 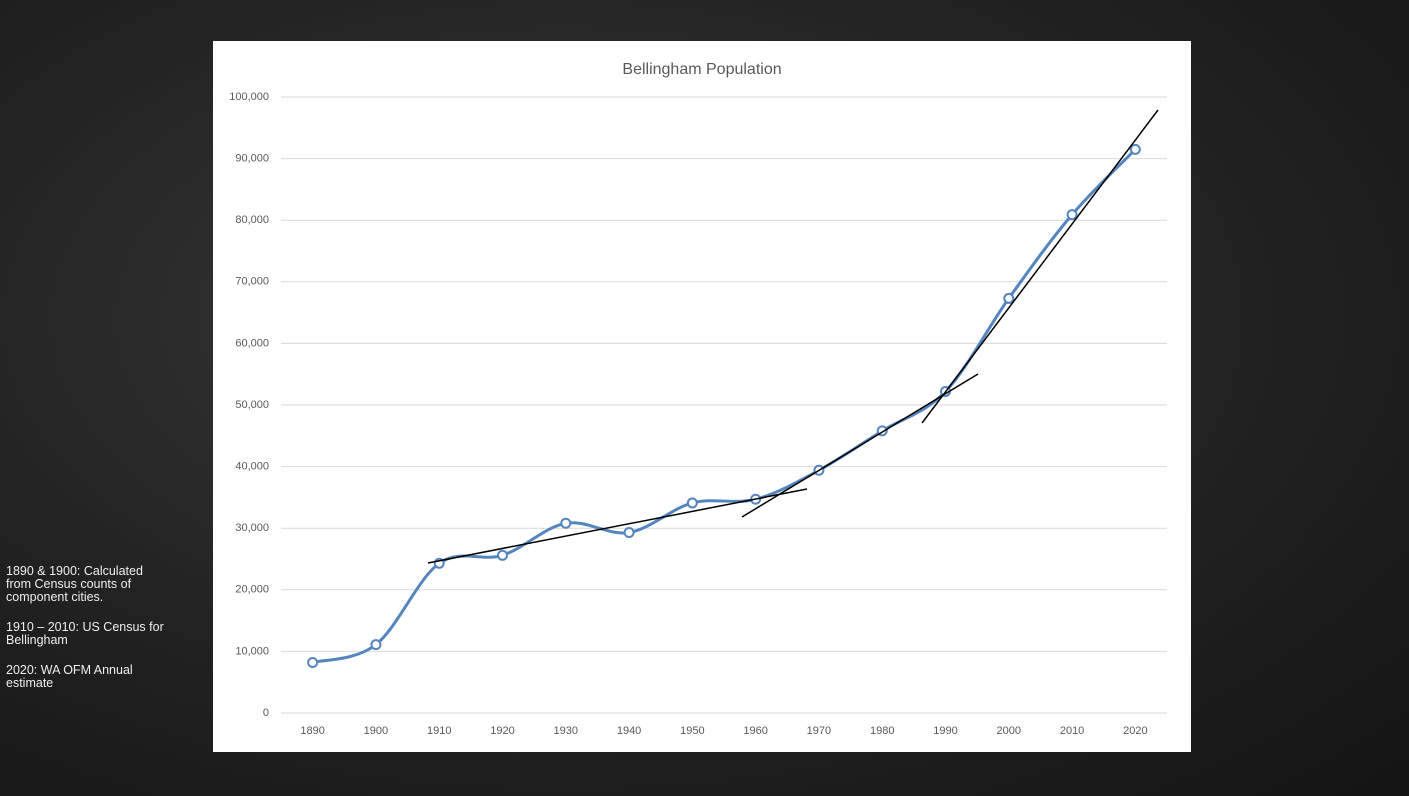 What do you see at coordinates (1009, 731) in the screenshot?
I see `x-tick-label: 2000` at bounding box center [1009, 731].